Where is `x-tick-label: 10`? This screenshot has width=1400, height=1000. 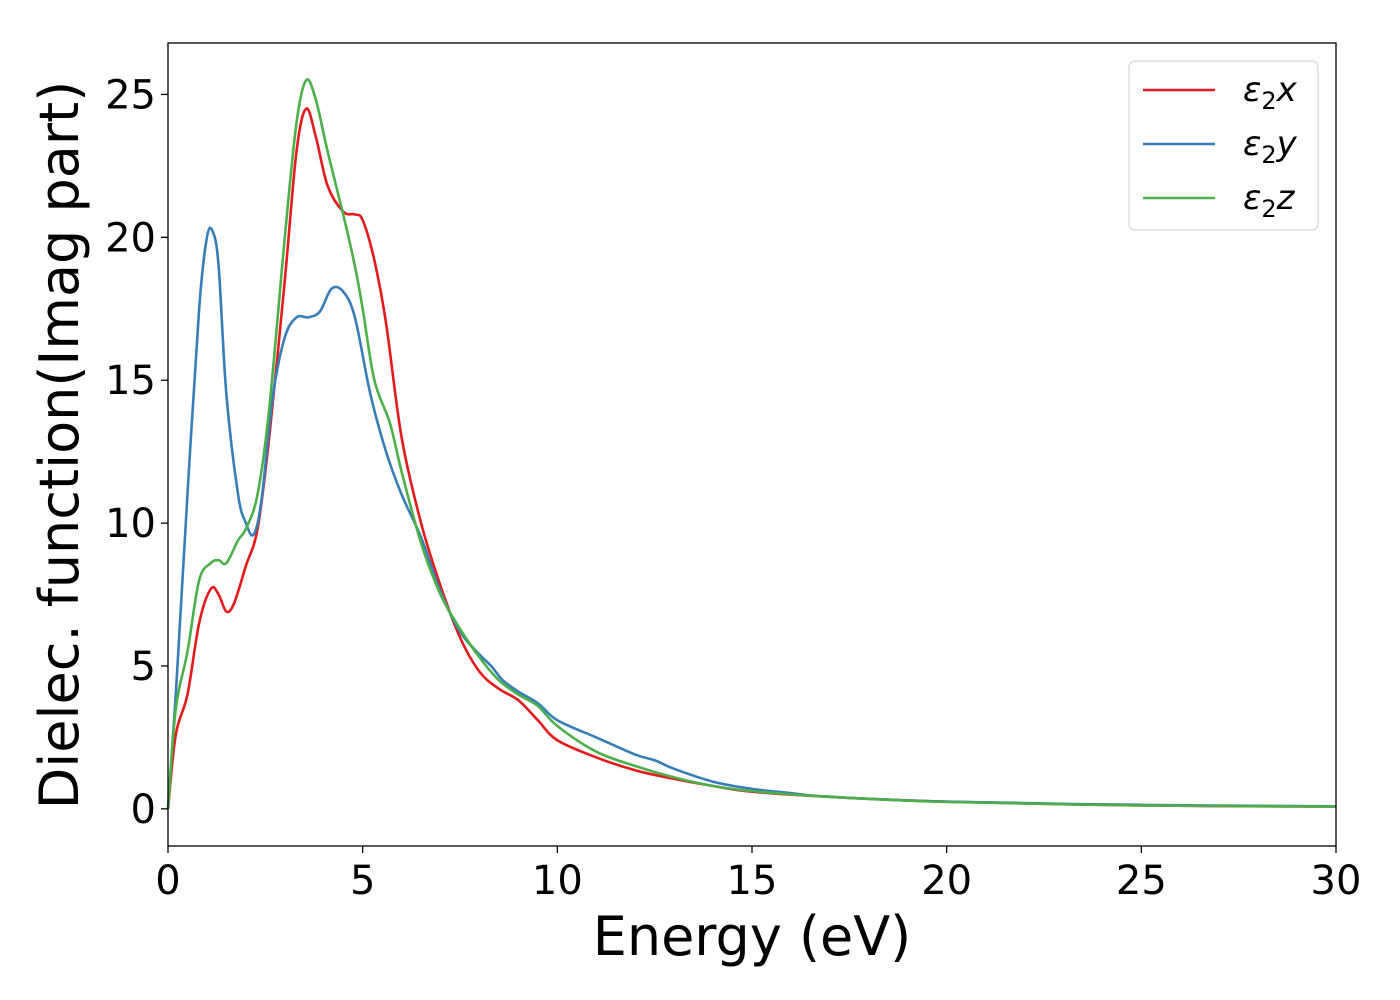
x-tick-label: 10 is located at coordinates (557, 881).